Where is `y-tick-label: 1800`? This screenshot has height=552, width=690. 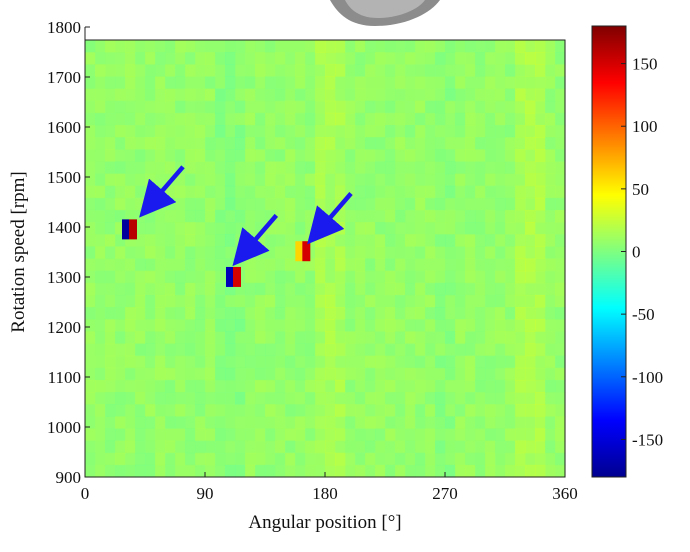
y-tick-label: 1800 is located at coordinates (64, 27).